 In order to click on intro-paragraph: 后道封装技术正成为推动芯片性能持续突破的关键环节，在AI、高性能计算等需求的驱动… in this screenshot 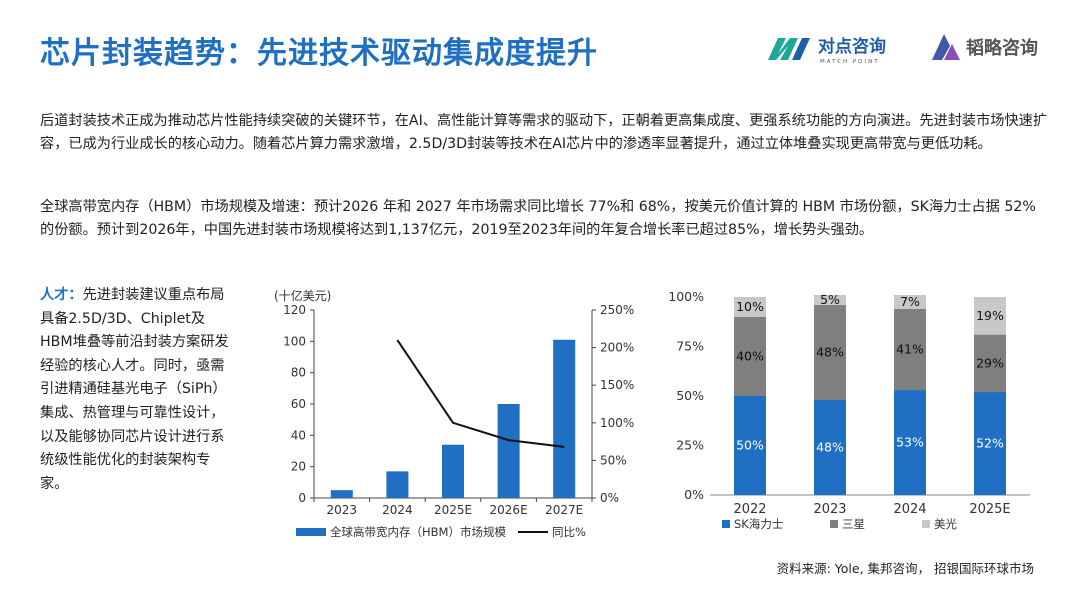, I will do `click(544, 132)`.